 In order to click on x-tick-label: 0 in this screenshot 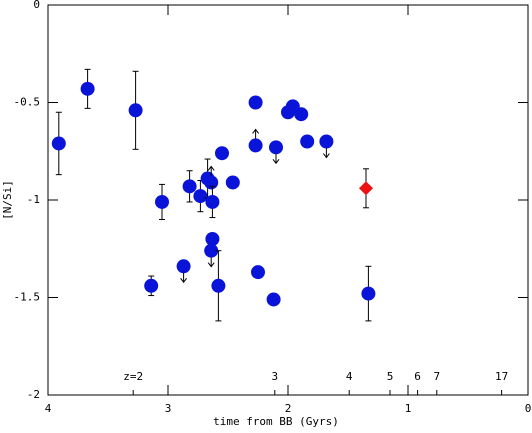, I will do `click(528, 408)`.